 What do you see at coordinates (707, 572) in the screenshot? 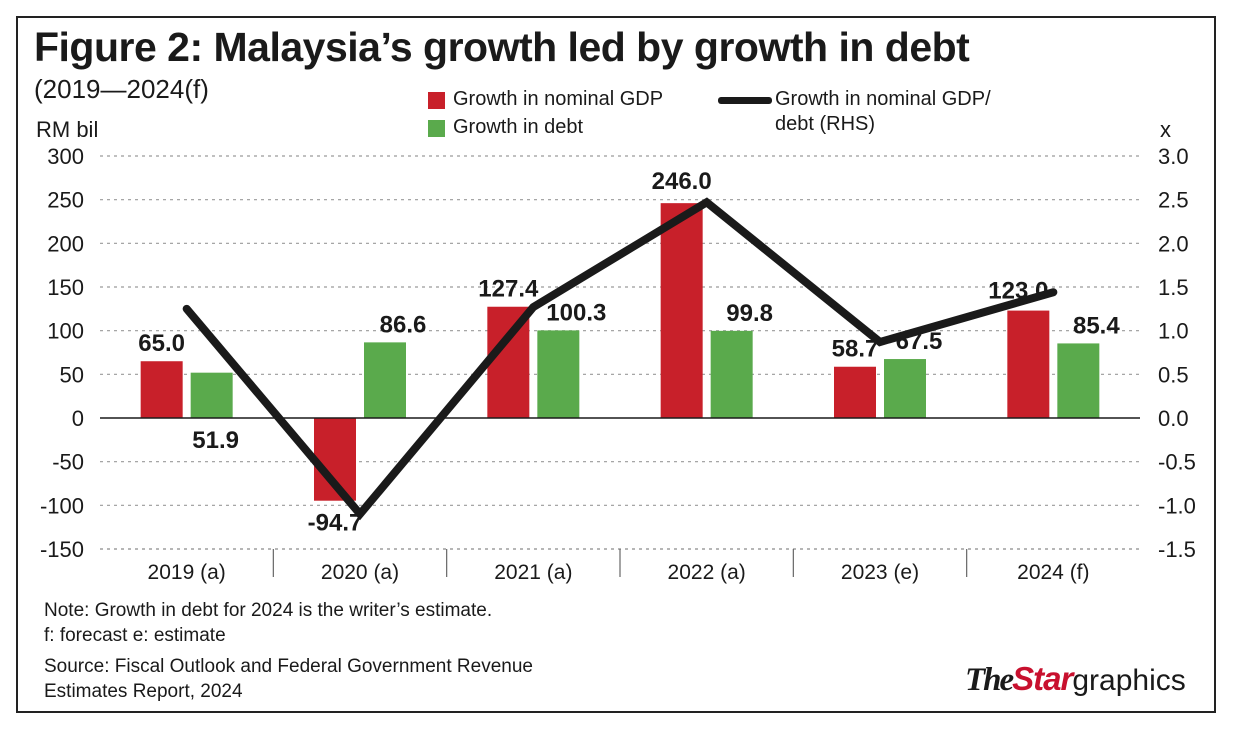
I see `x-tick-label: 2022 (a)` at bounding box center [707, 572].